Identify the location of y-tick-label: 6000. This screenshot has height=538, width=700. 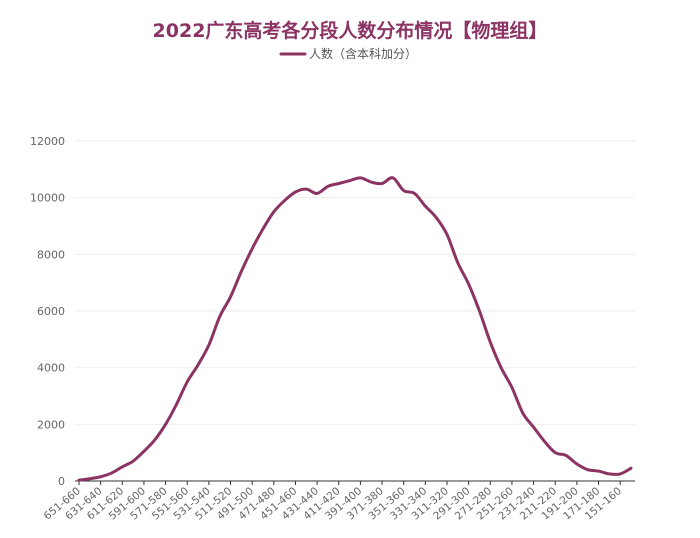
(51, 311).